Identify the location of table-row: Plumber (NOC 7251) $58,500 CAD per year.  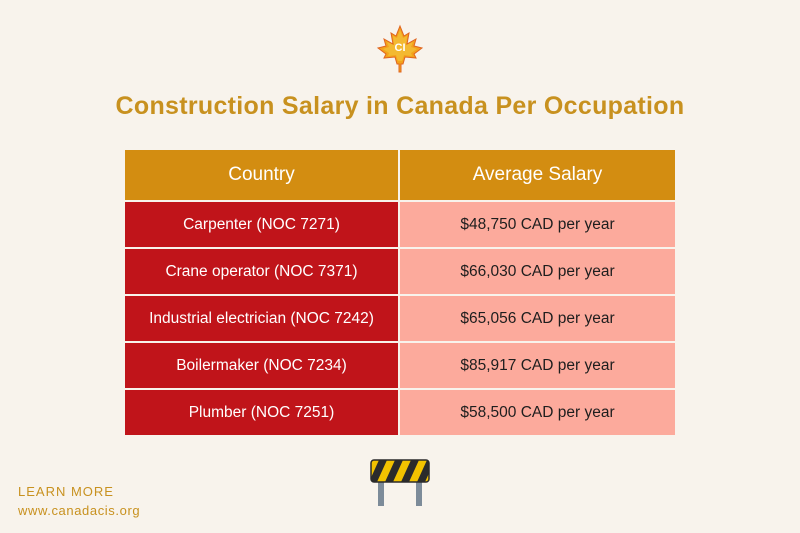
(400, 413).